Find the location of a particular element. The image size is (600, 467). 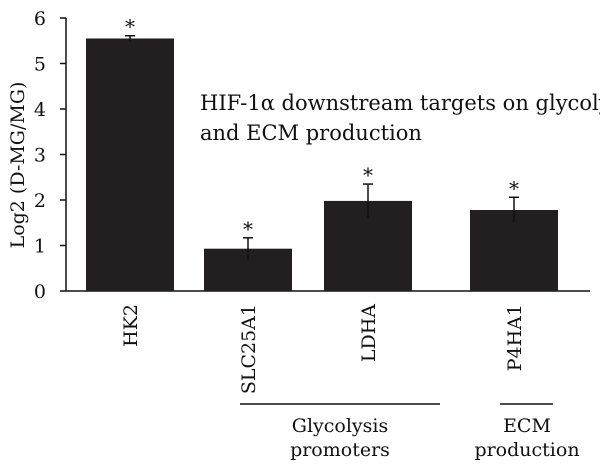

y-tick-label: 5 is located at coordinates (40, 65).